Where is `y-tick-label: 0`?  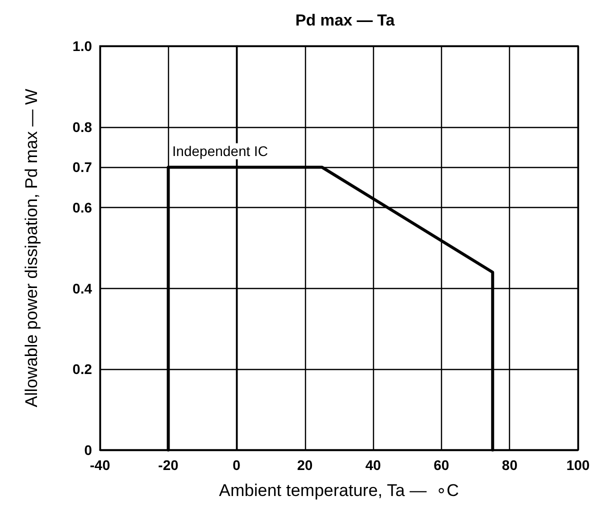 y-tick-label: 0 is located at coordinates (88, 450).